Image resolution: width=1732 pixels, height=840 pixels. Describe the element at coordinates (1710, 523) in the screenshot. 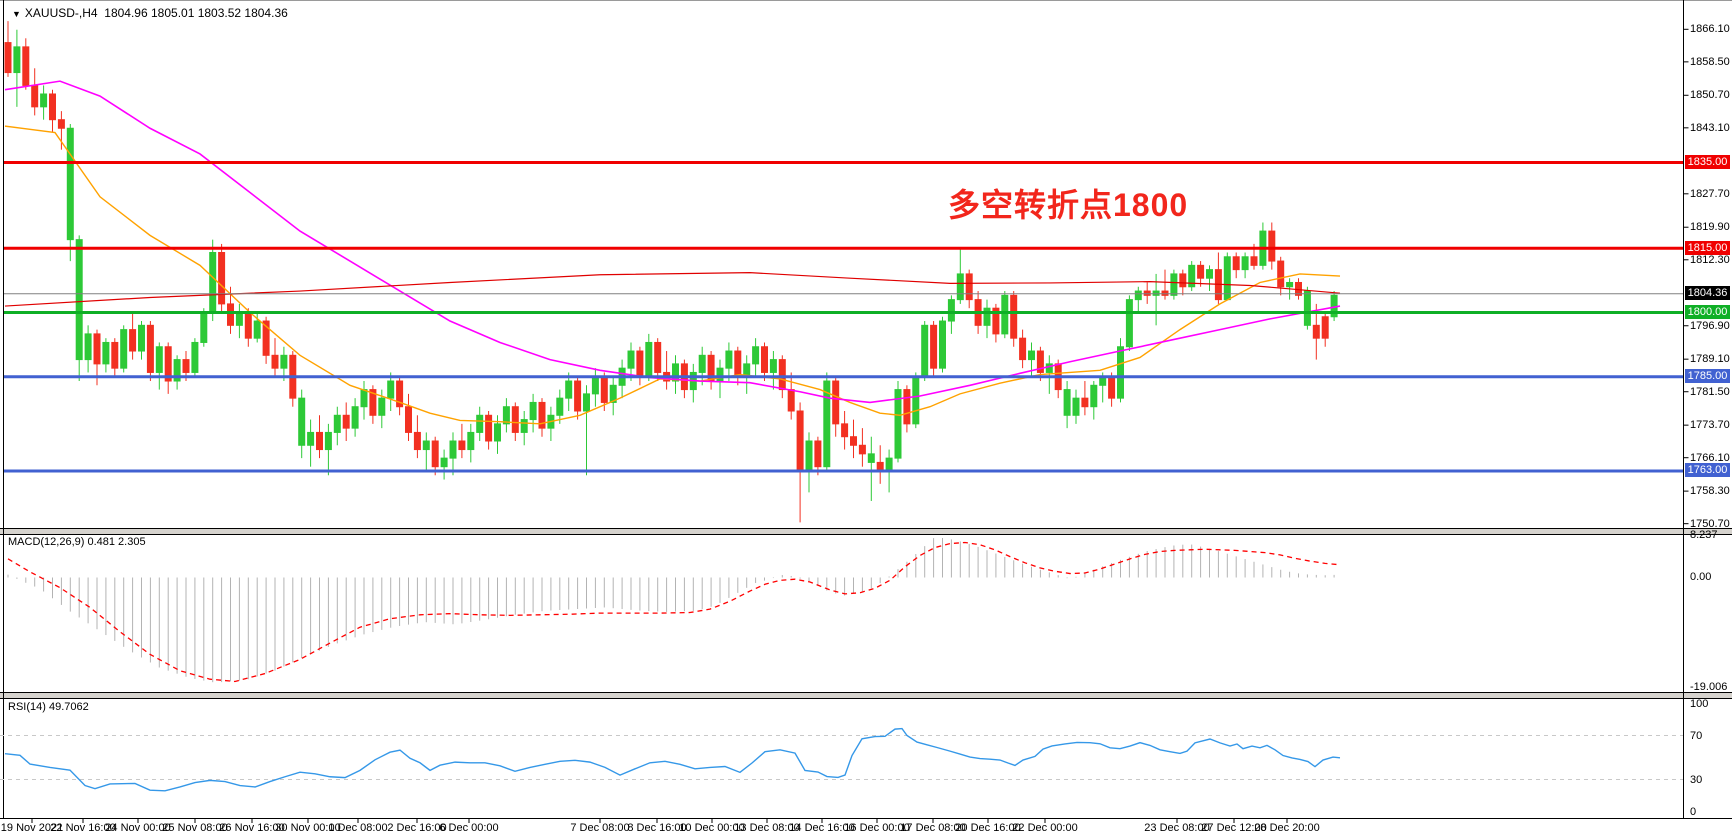

I see `price-tick-label: 1750.70` at that location.